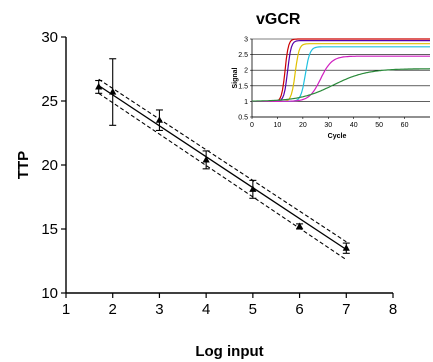  Describe the element at coordinates (235, 77) in the screenshot. I see `inset-y-axis-title: Signal` at that location.